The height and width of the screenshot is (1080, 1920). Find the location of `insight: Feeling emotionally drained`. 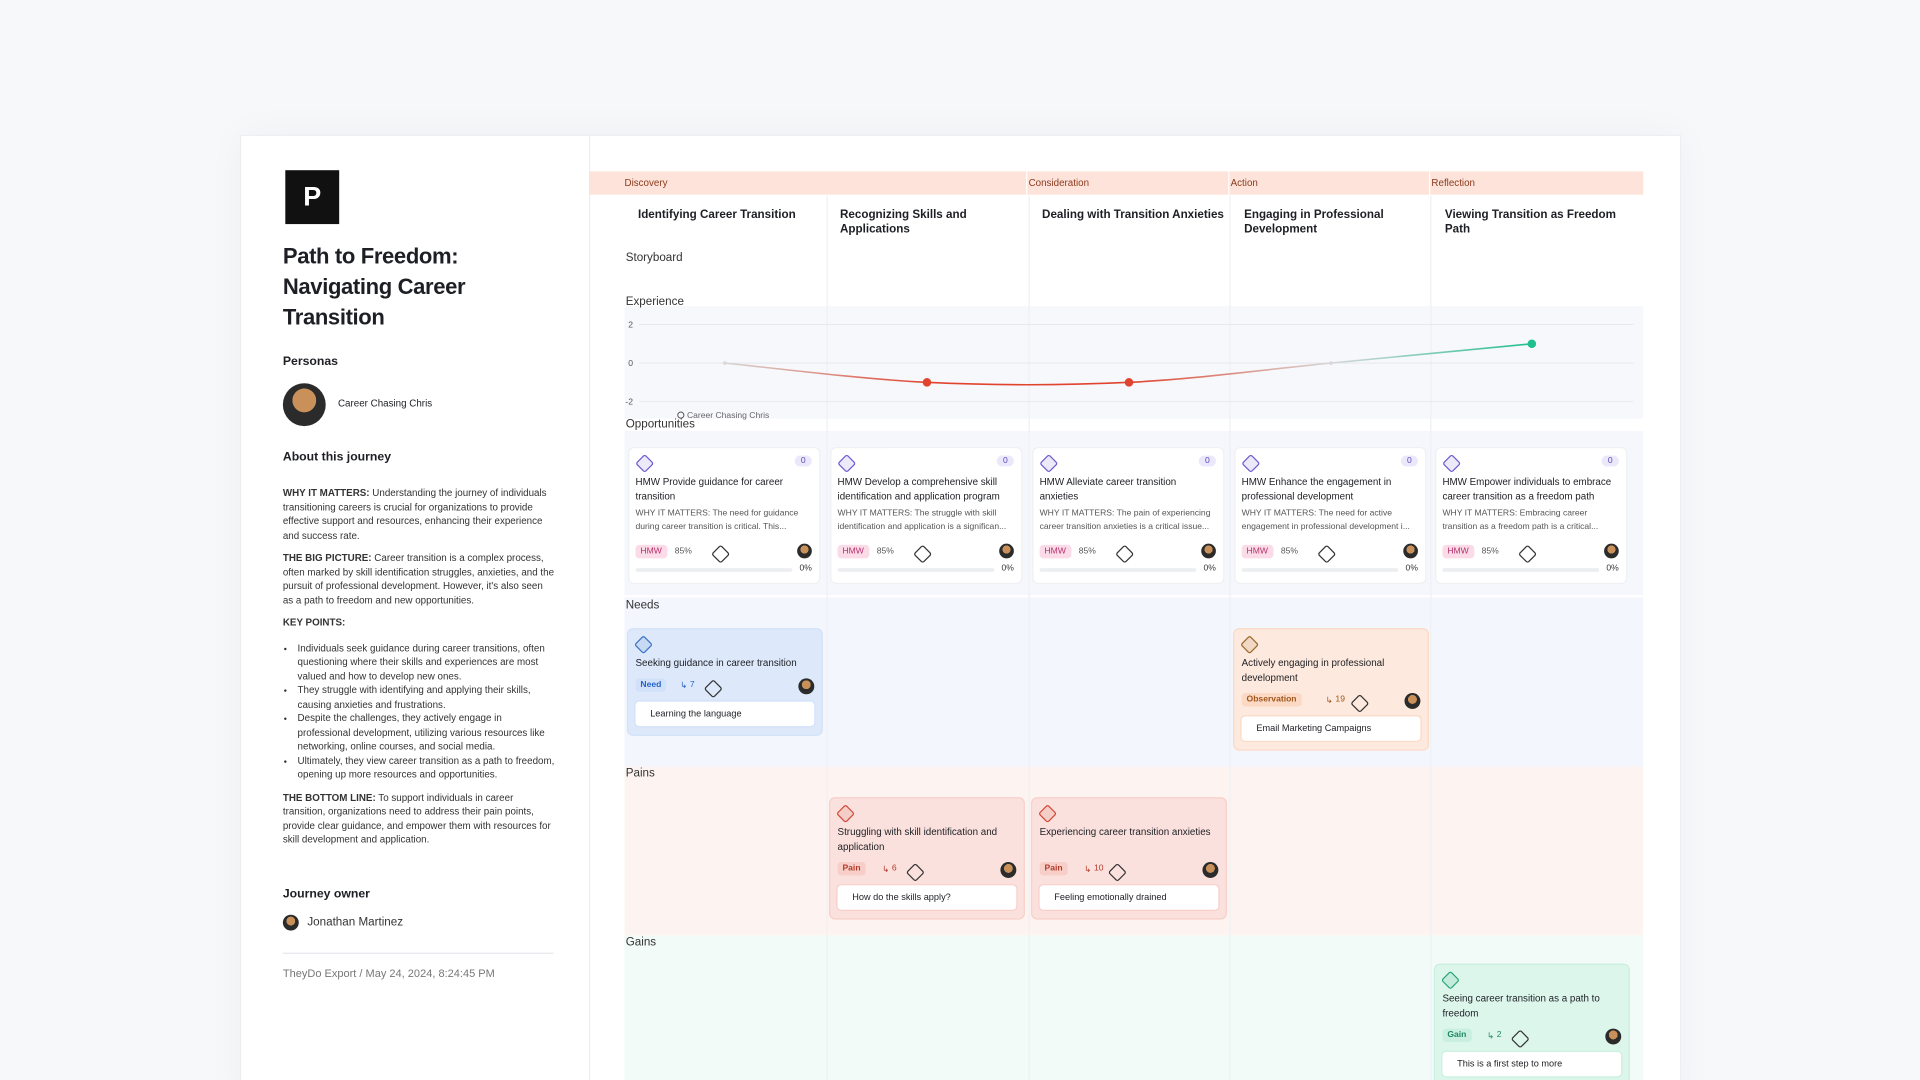

insight: Feeling emotionally drained is located at coordinates (1129, 897).